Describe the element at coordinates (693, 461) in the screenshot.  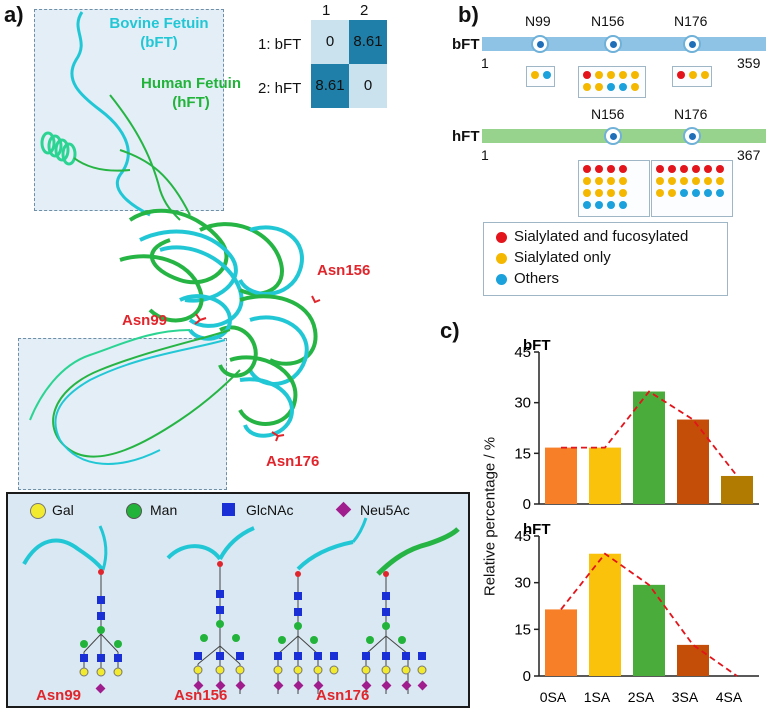
I see `bar-3sa` at that location.